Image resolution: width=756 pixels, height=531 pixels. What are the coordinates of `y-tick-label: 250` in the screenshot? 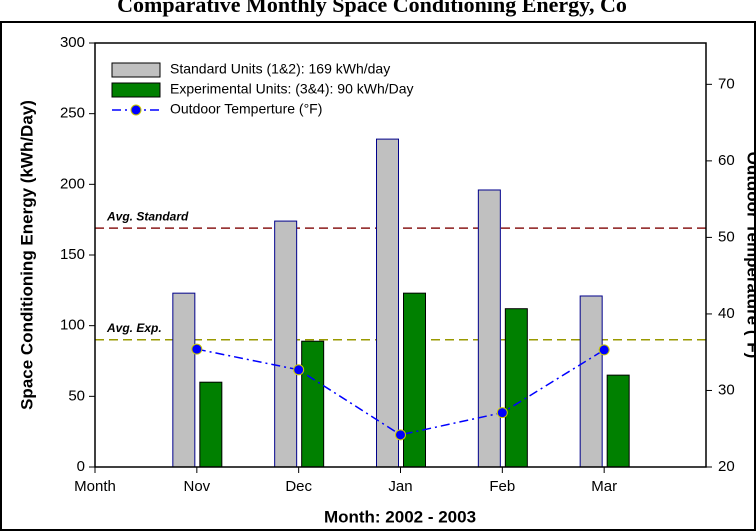 It's located at (72, 113).